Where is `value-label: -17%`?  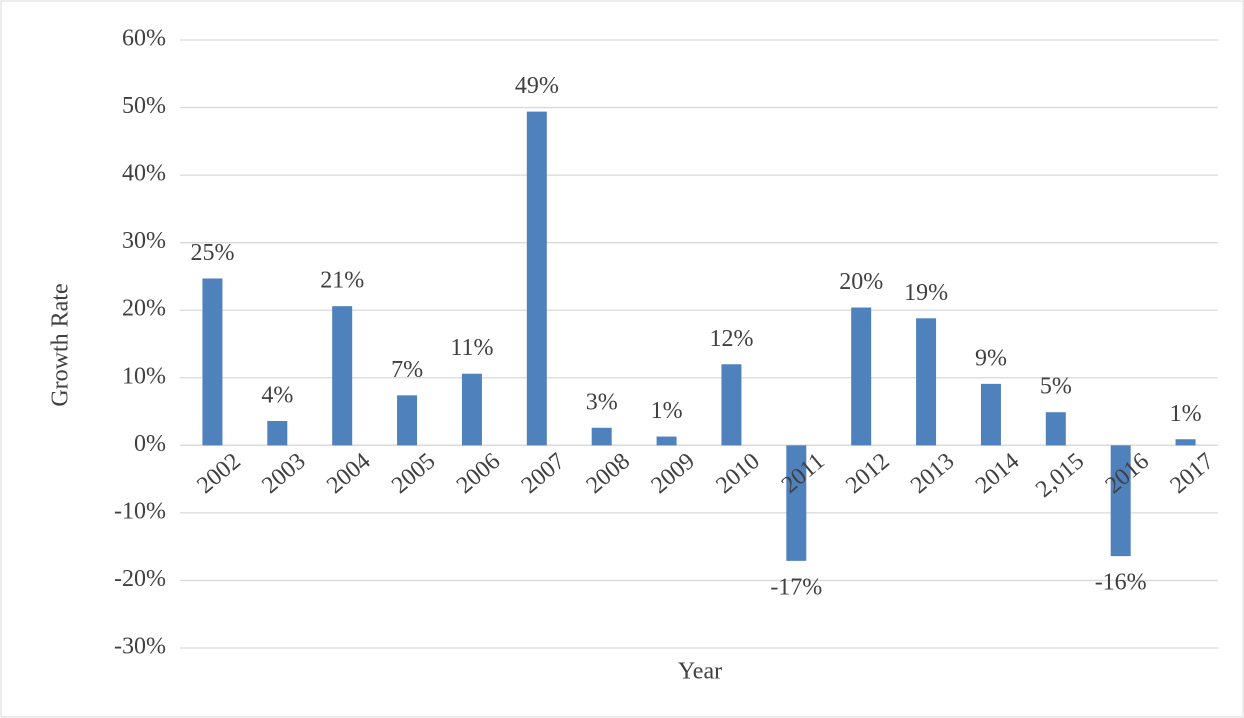 value-label: -17% is located at coordinates (796, 587).